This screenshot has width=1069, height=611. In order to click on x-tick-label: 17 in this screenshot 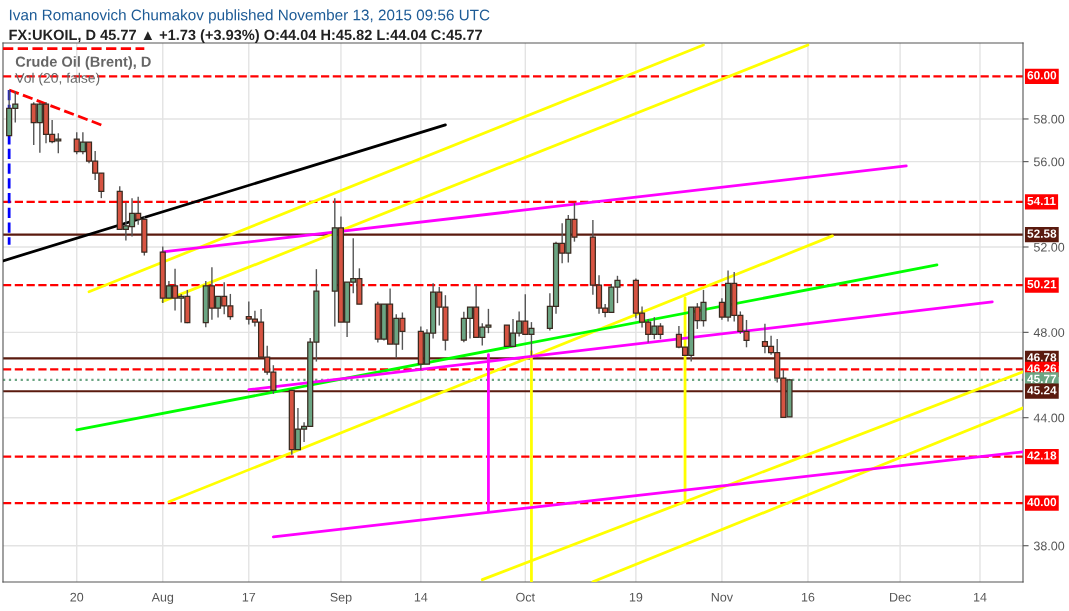, I will do `click(249, 597)`.